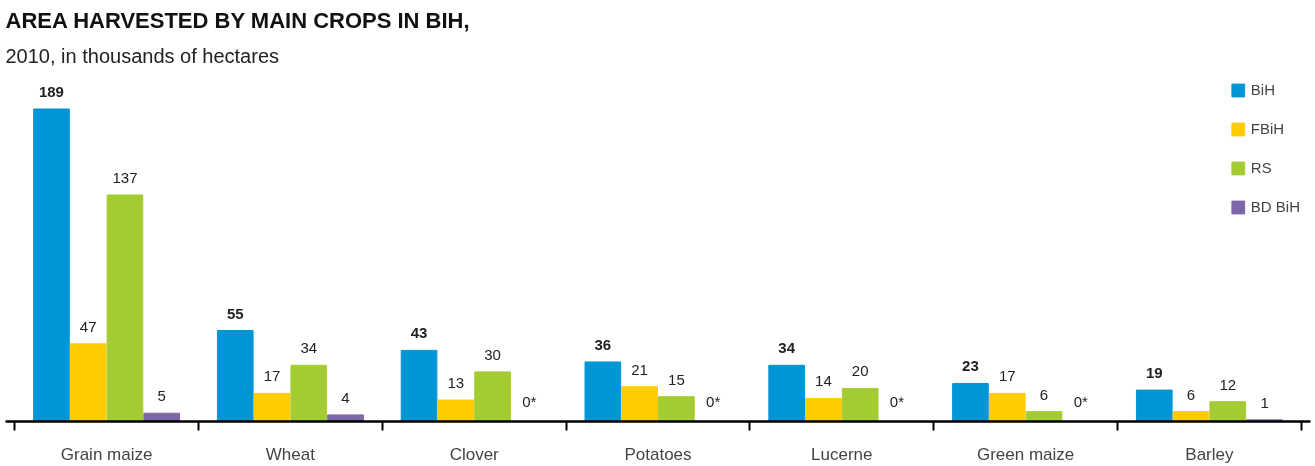 This screenshot has height=466, width=1315. I want to click on data-label: 5, so click(161, 396).